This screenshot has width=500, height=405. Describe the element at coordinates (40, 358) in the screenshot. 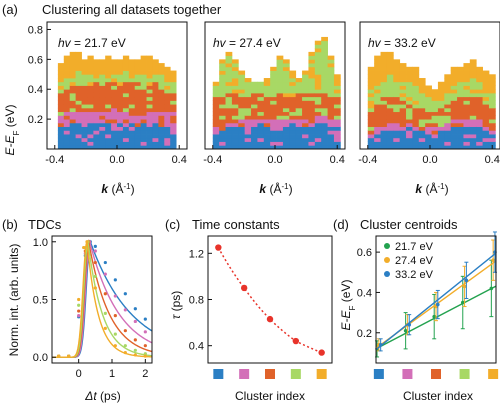

I see `y-tick-label: 0.0` at that location.